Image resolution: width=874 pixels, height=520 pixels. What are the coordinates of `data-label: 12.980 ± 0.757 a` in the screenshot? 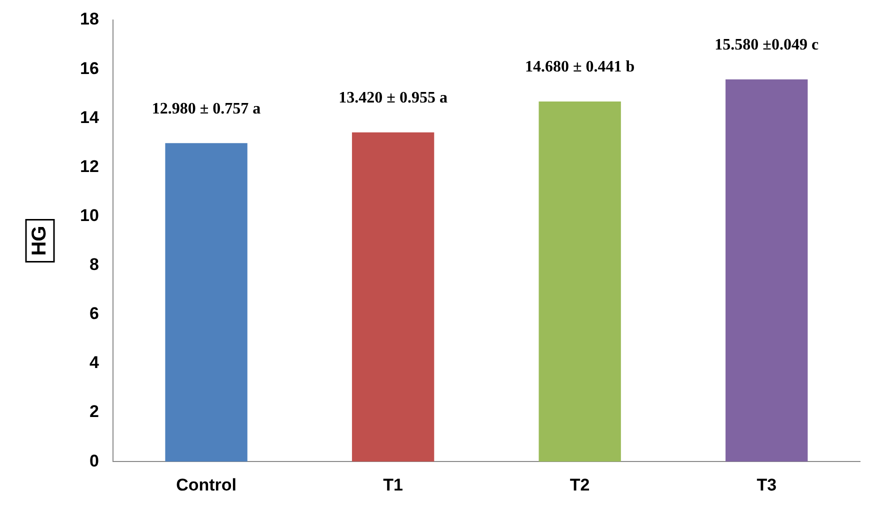 It's located at (206, 109).